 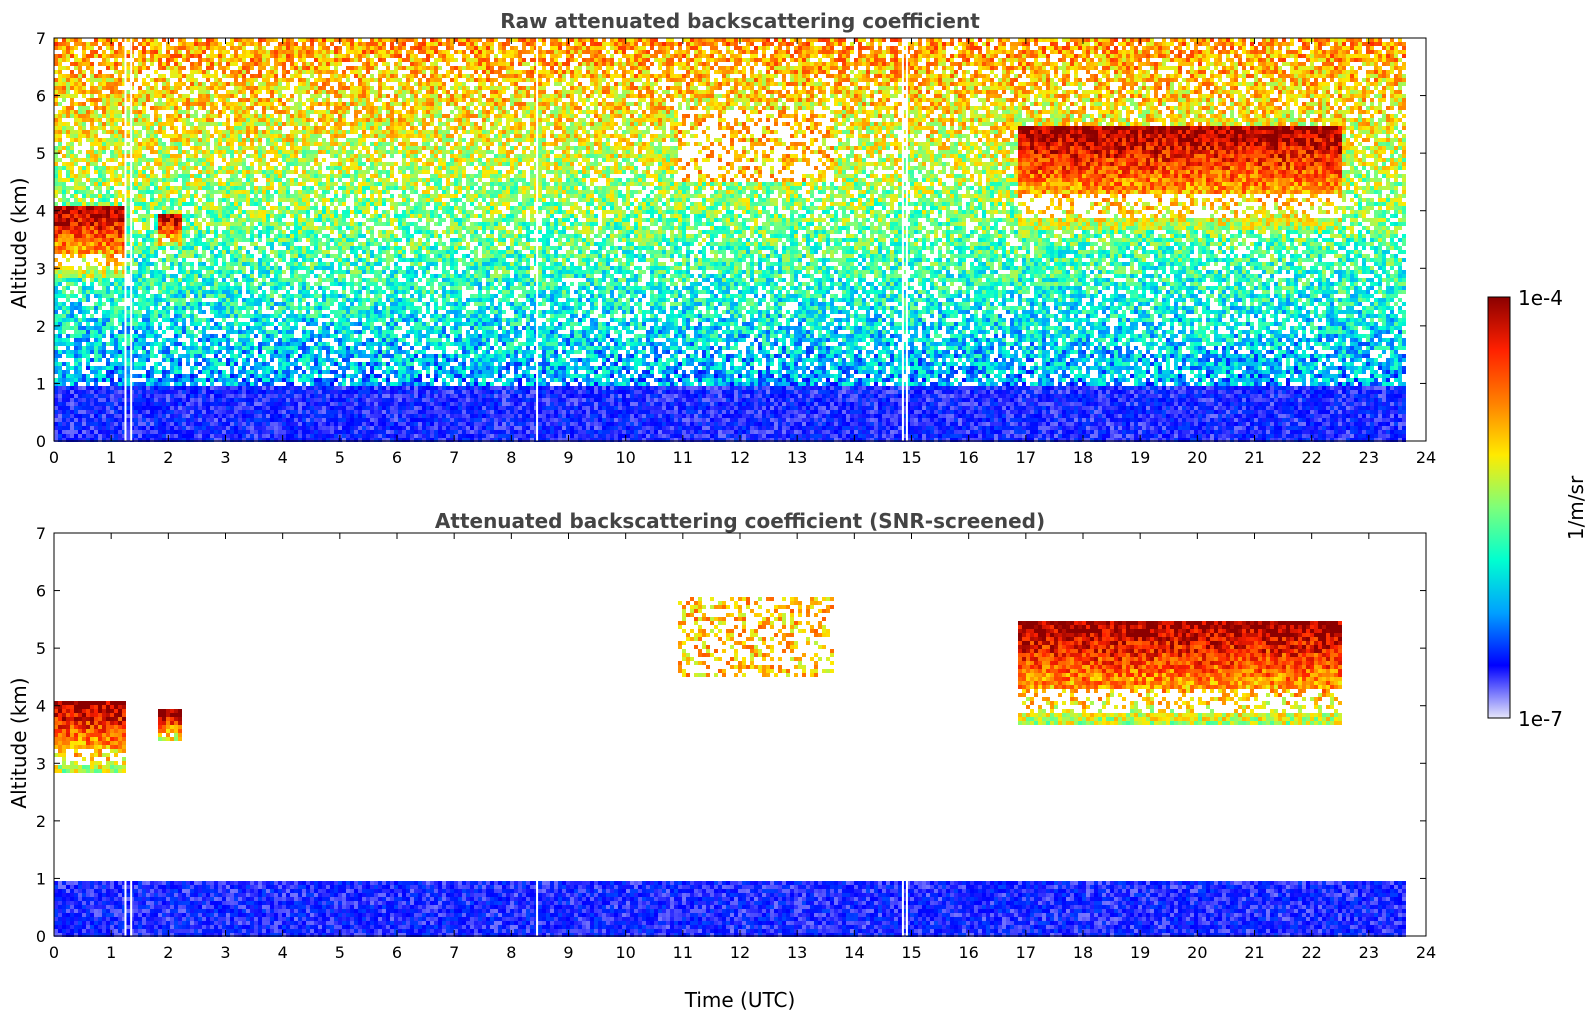 I want to click on colorbar-gradient, so click(x=1499, y=507).